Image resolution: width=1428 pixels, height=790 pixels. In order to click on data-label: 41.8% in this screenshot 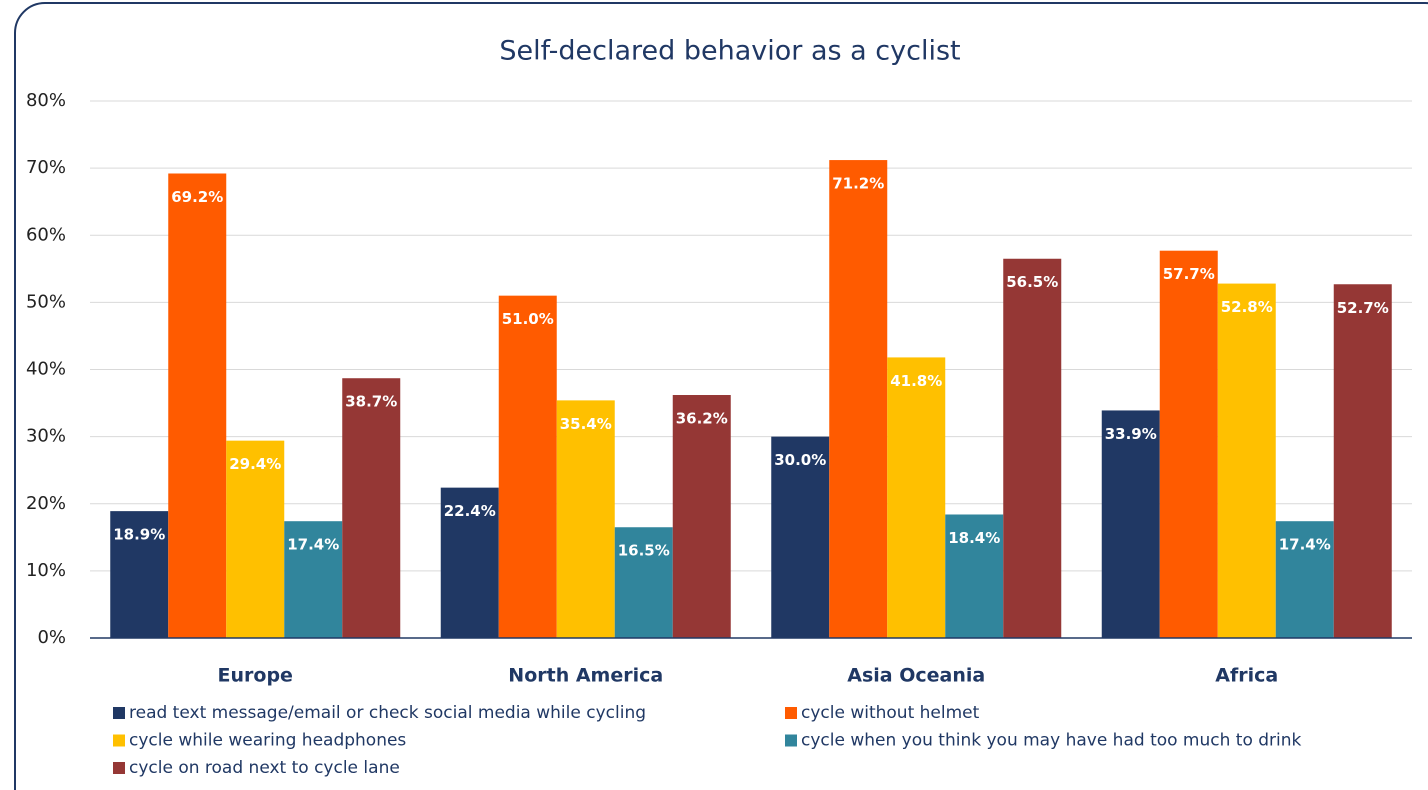, I will do `click(916, 381)`.